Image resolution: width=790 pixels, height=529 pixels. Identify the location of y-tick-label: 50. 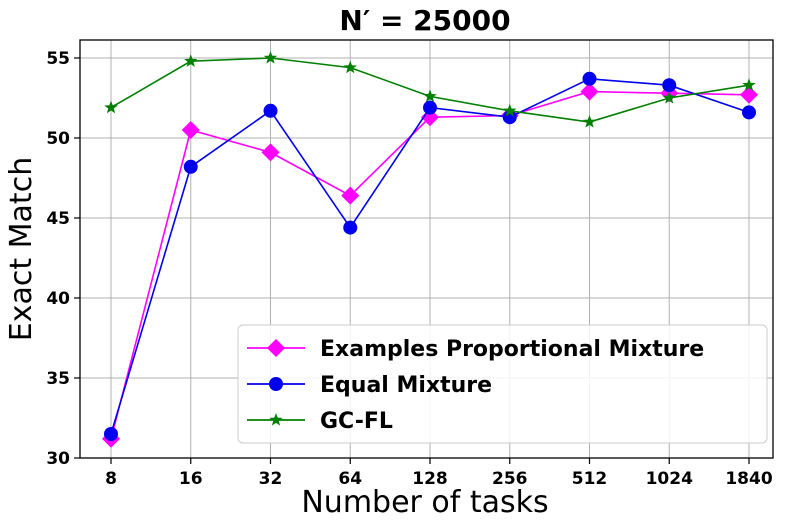
(58, 139).